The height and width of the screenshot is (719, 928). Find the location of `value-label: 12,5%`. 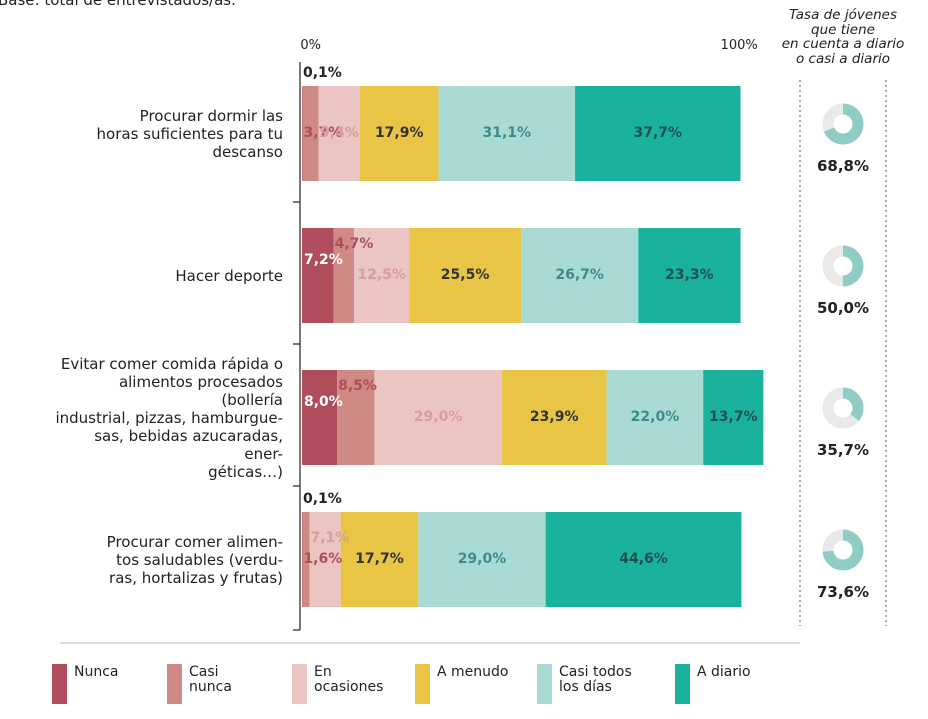

value-label: 12,5% is located at coordinates (381, 274).